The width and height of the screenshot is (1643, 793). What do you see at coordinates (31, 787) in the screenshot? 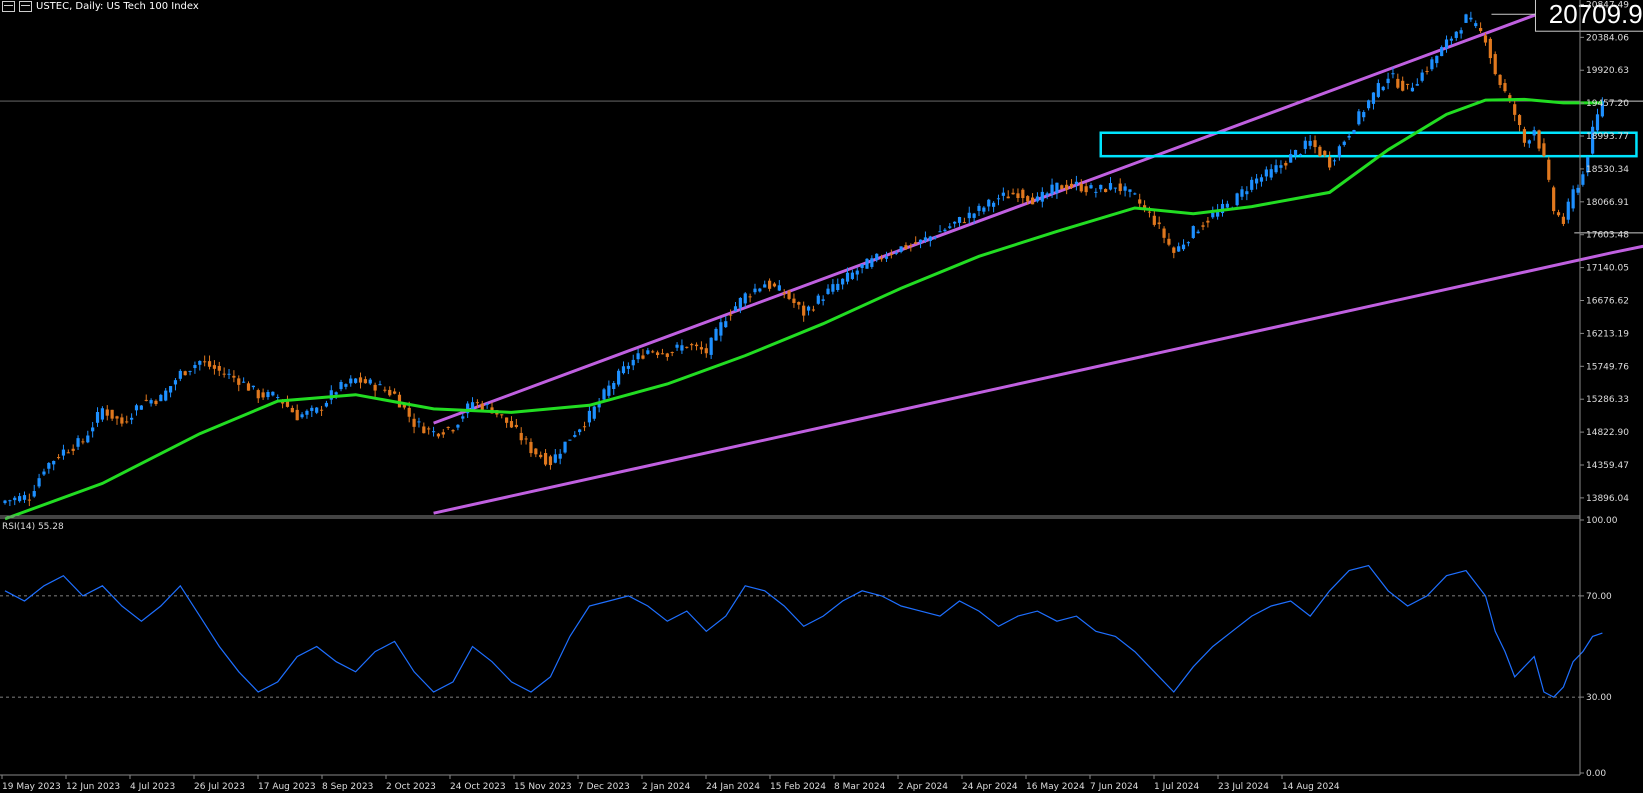
I see `time-tick-label: 19 May 2023` at bounding box center [31, 787].